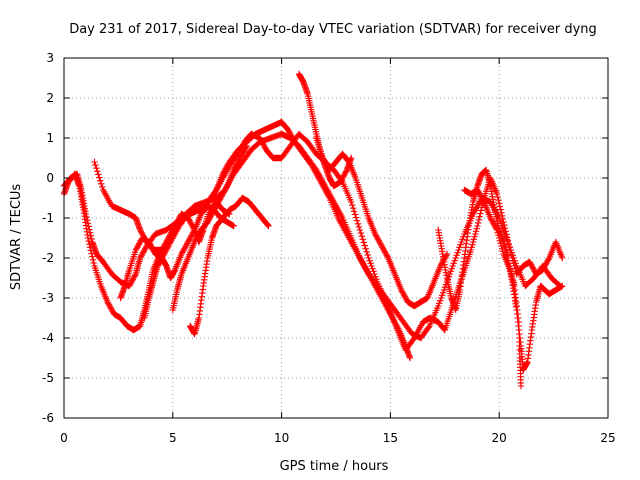  Describe the element at coordinates (337, 438) in the screenshot. I see `x-tick-labels: 0 5 10 15 20 25` at that location.